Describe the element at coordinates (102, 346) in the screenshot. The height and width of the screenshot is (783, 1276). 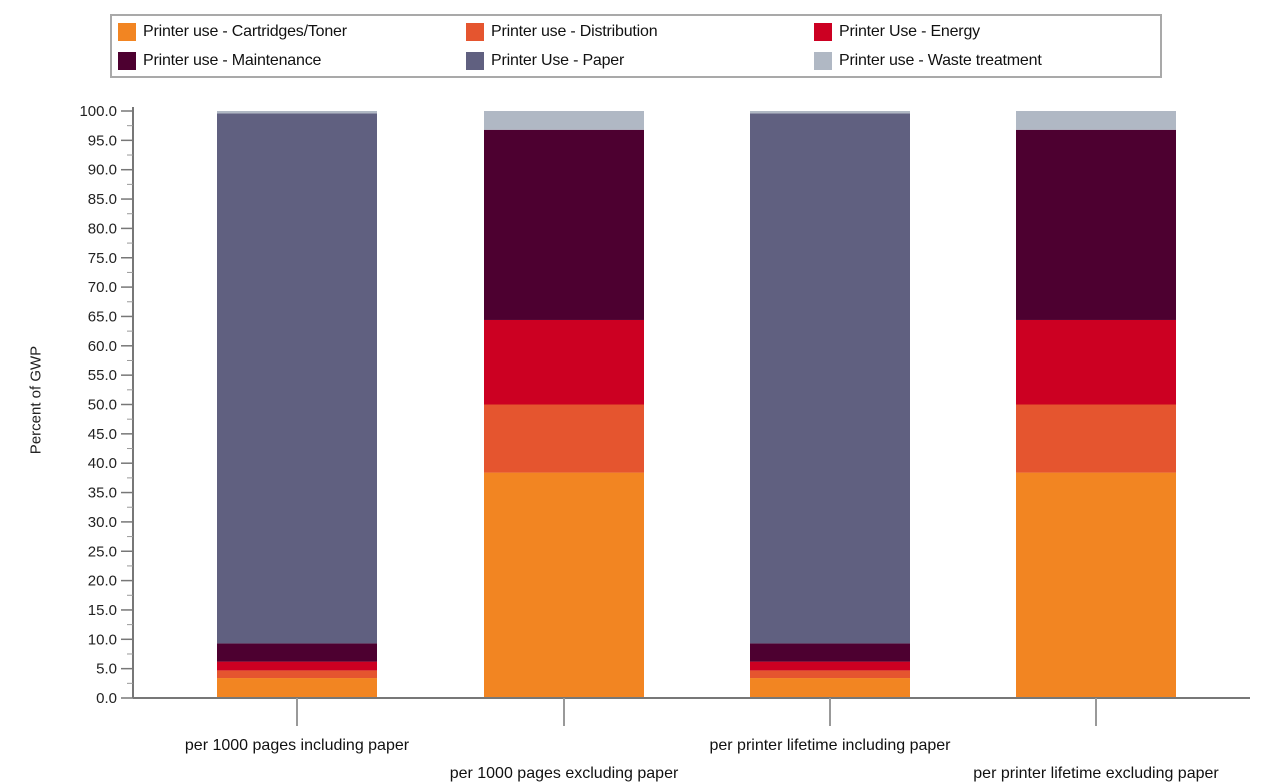
I see `y-tick-label-12: 60.0` at that location.